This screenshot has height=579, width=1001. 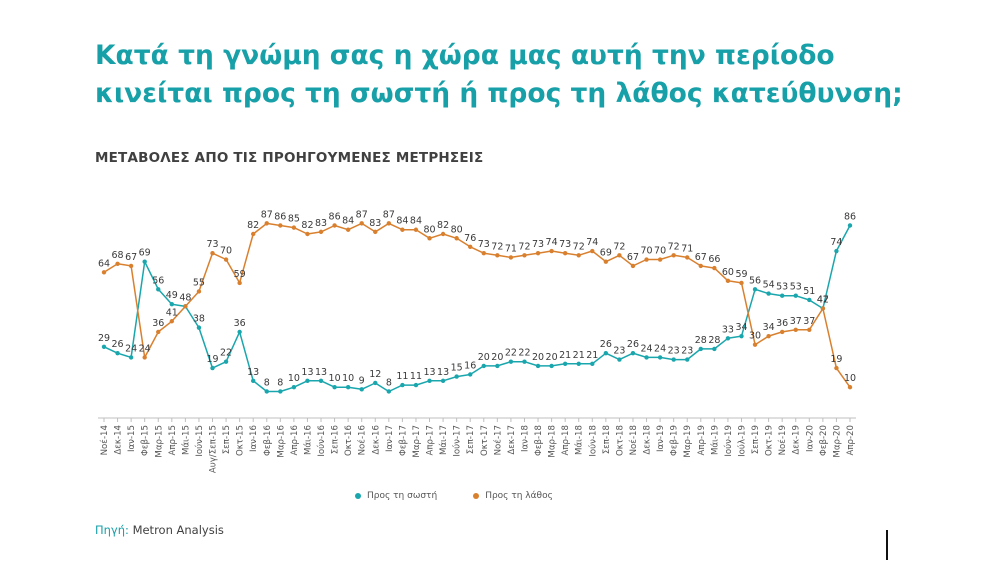 What do you see at coordinates (402, 496) in the screenshot?
I see `legend-label-right: Προς τη σωστή` at bounding box center [402, 496].